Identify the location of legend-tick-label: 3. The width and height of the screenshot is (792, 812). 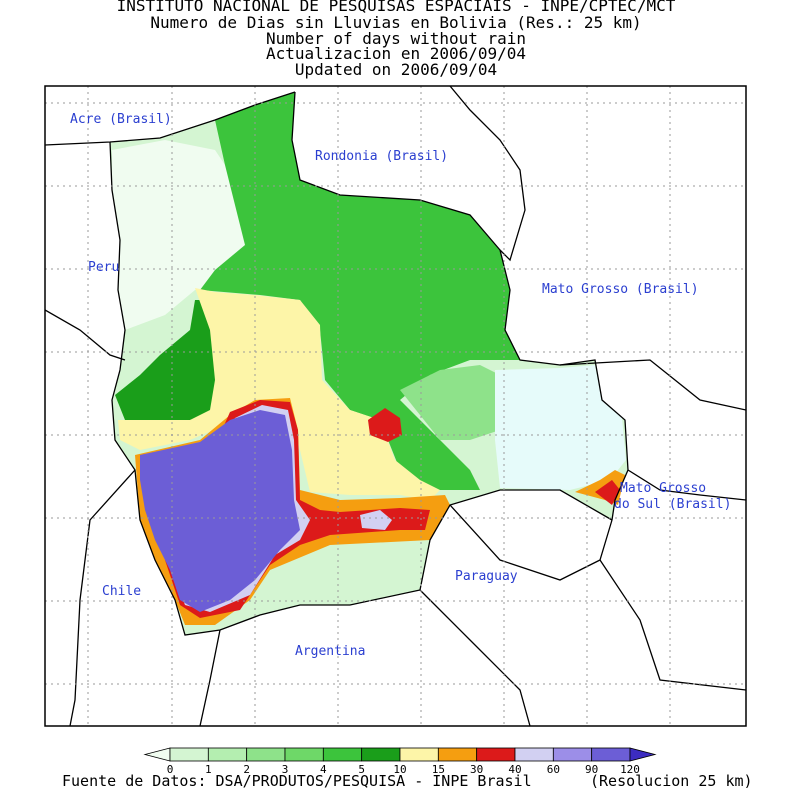
(285, 769).